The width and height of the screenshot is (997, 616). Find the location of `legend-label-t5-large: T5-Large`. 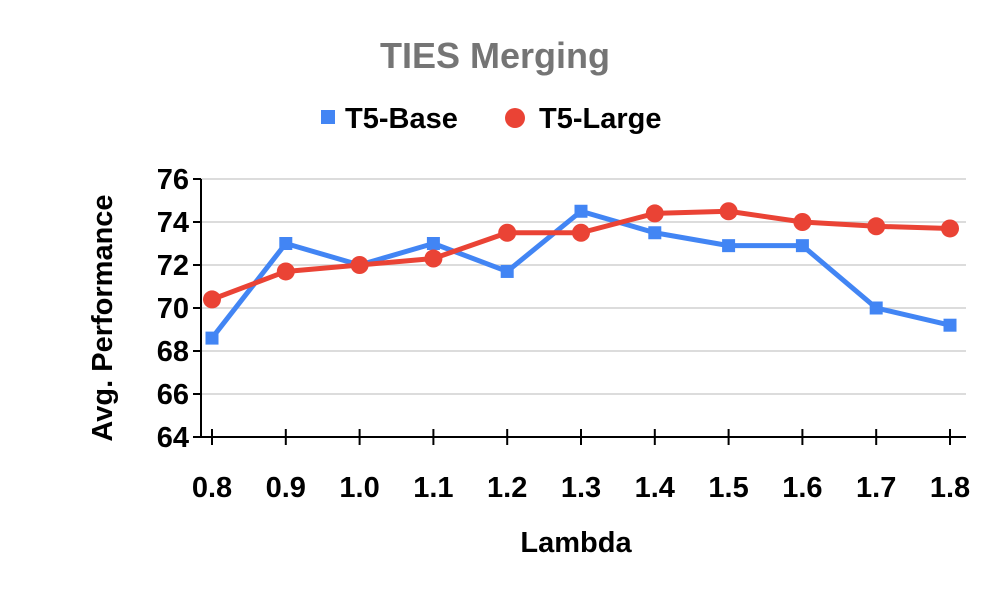

legend-label-t5-large: T5-Large is located at coordinates (600, 119).